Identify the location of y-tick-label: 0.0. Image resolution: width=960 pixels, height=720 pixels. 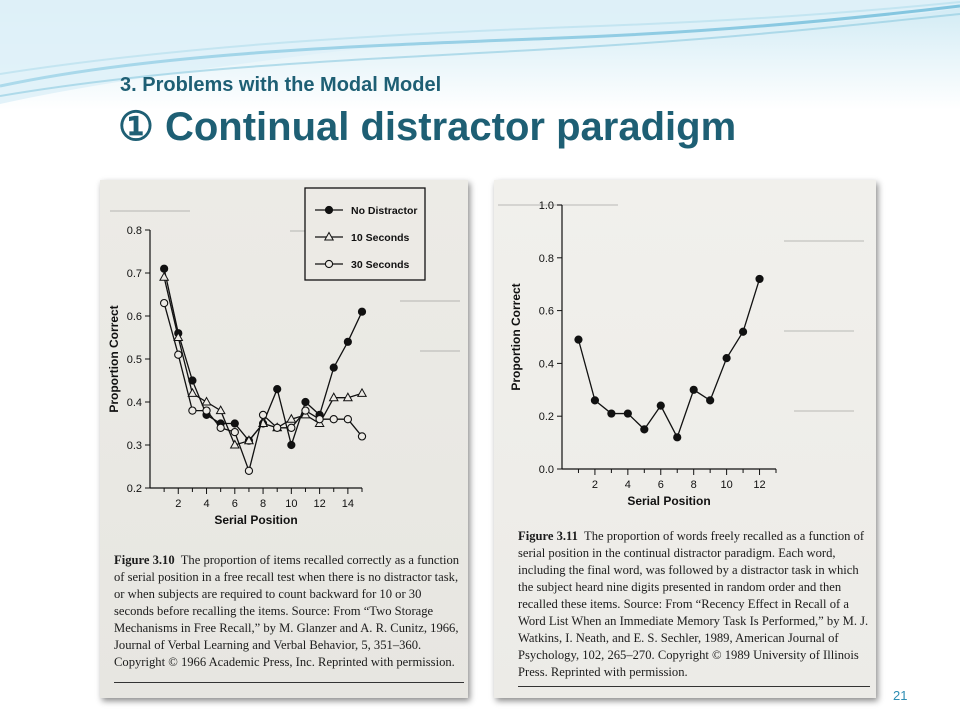
(546, 470).